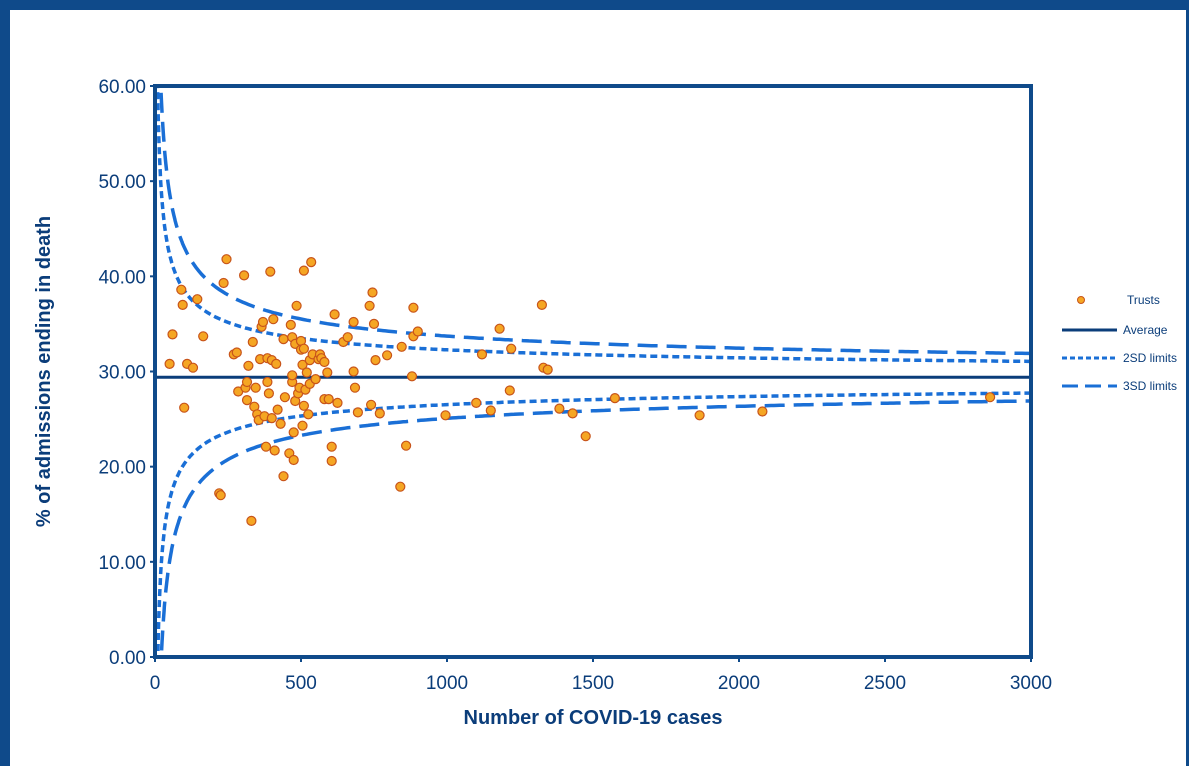 This screenshot has height=766, width=1189. I want to click on x-tick-label: 1500, so click(593, 683).